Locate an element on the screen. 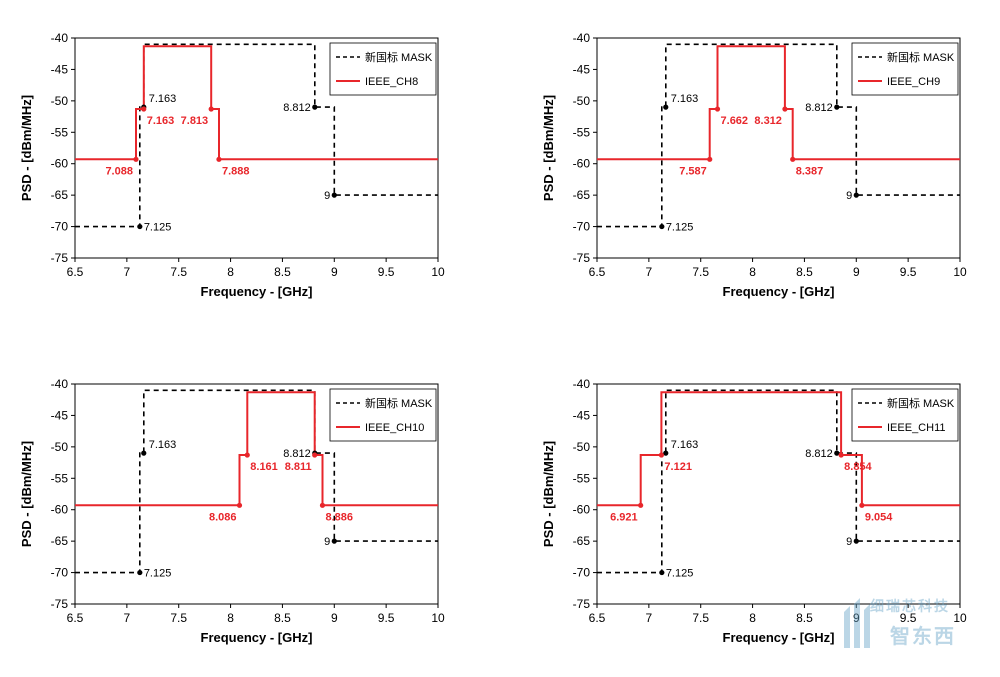  ieee-point-label: 9.054 is located at coordinates (879, 517).